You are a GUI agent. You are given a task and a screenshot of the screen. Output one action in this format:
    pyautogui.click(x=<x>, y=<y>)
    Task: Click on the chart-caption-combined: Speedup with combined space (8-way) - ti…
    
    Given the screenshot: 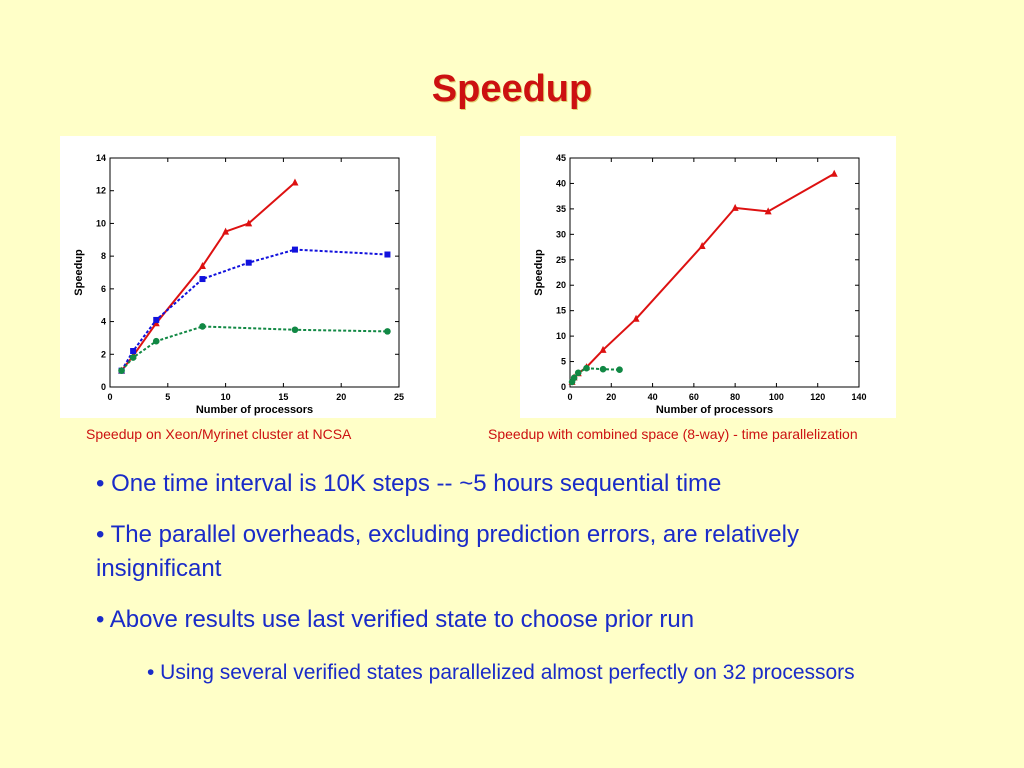 What is the action you would take?
    pyautogui.click(x=673, y=434)
    